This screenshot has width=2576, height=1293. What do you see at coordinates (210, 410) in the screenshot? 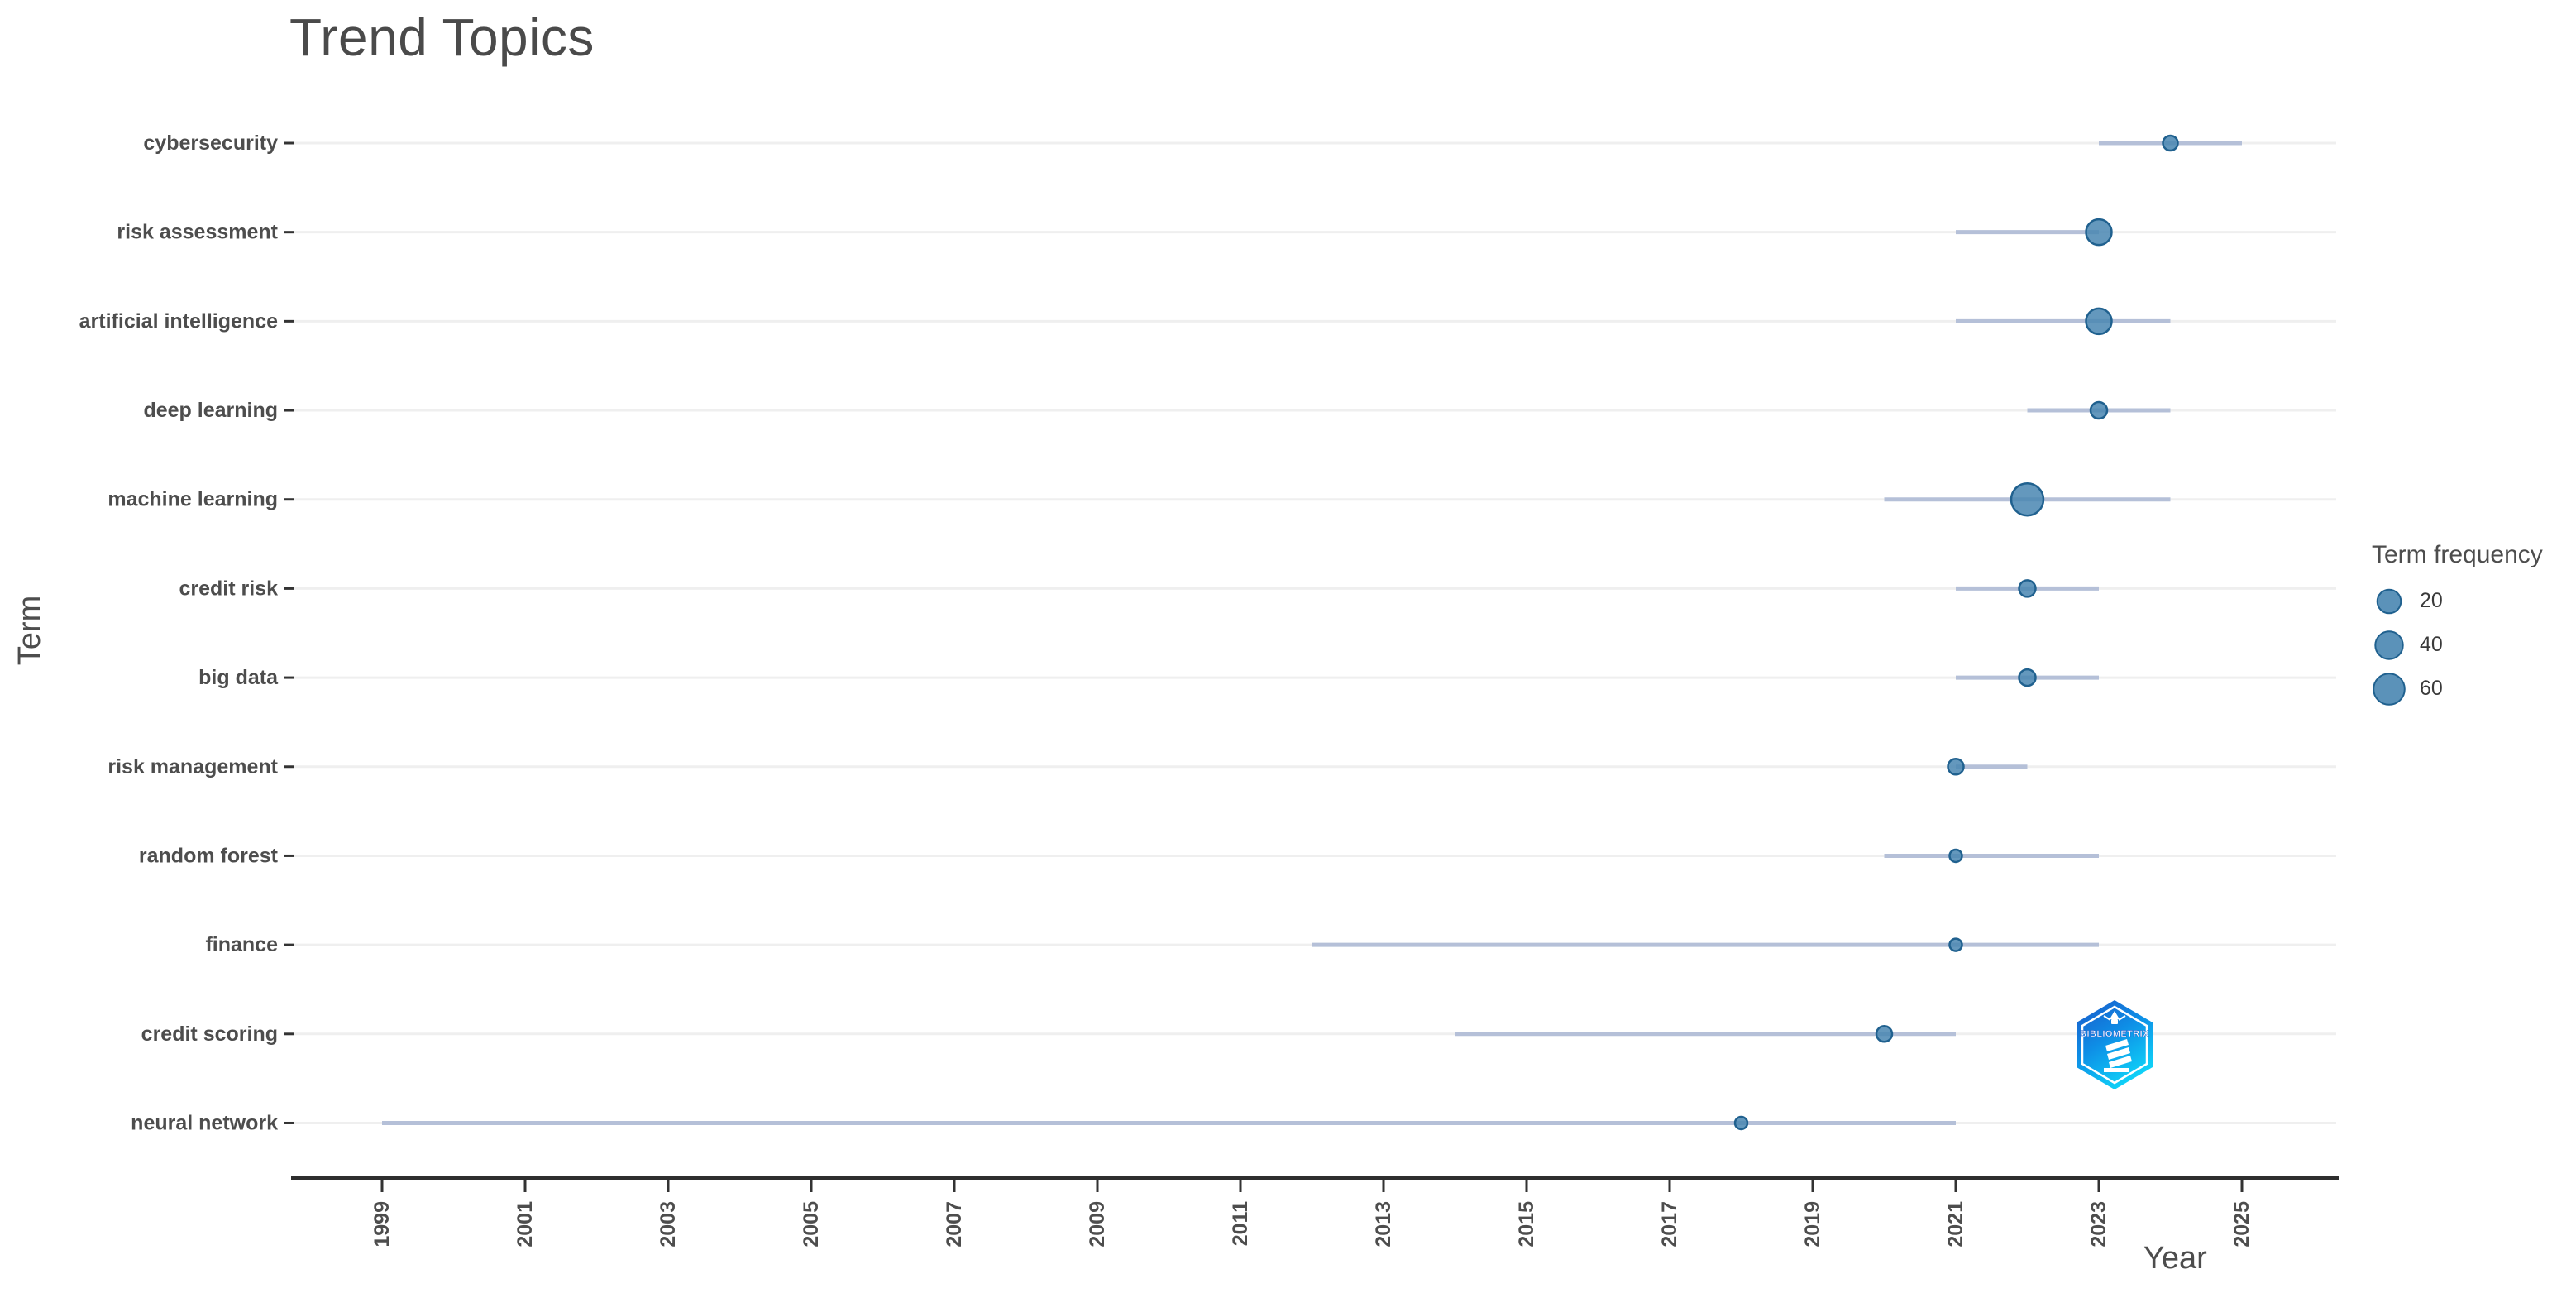
I see `y-tick-label: deep learning` at bounding box center [210, 410].